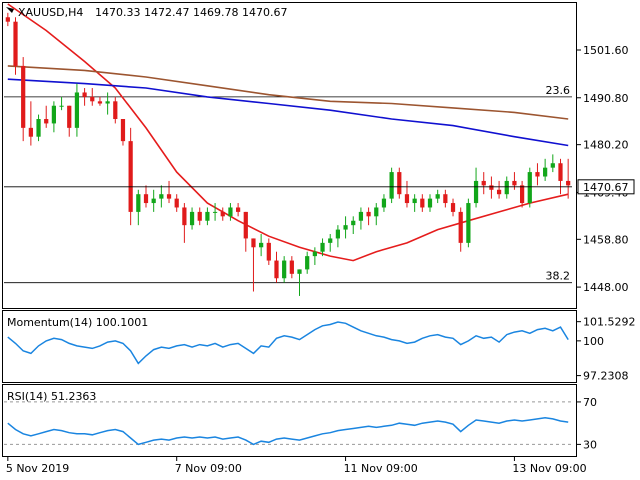  Describe the element at coordinates (606, 145) in the screenshot. I see `price-tick-label: 1480.20` at that location.